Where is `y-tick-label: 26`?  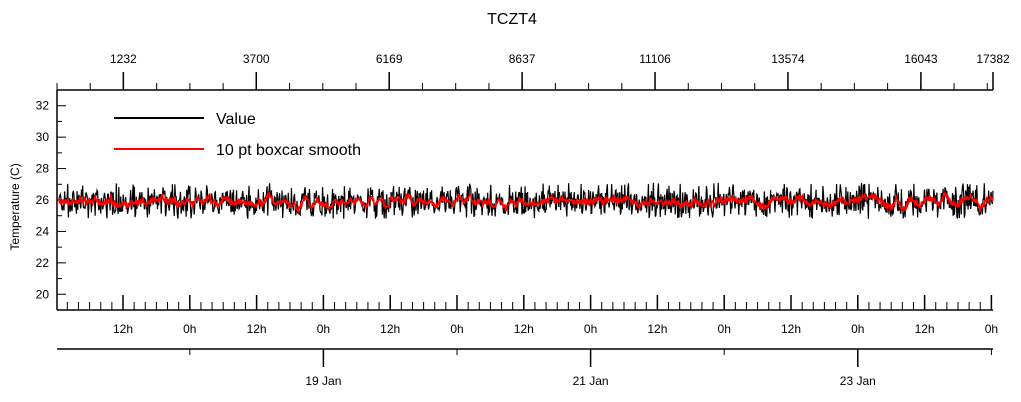
y-tick-label: 26 is located at coordinates (43, 200).